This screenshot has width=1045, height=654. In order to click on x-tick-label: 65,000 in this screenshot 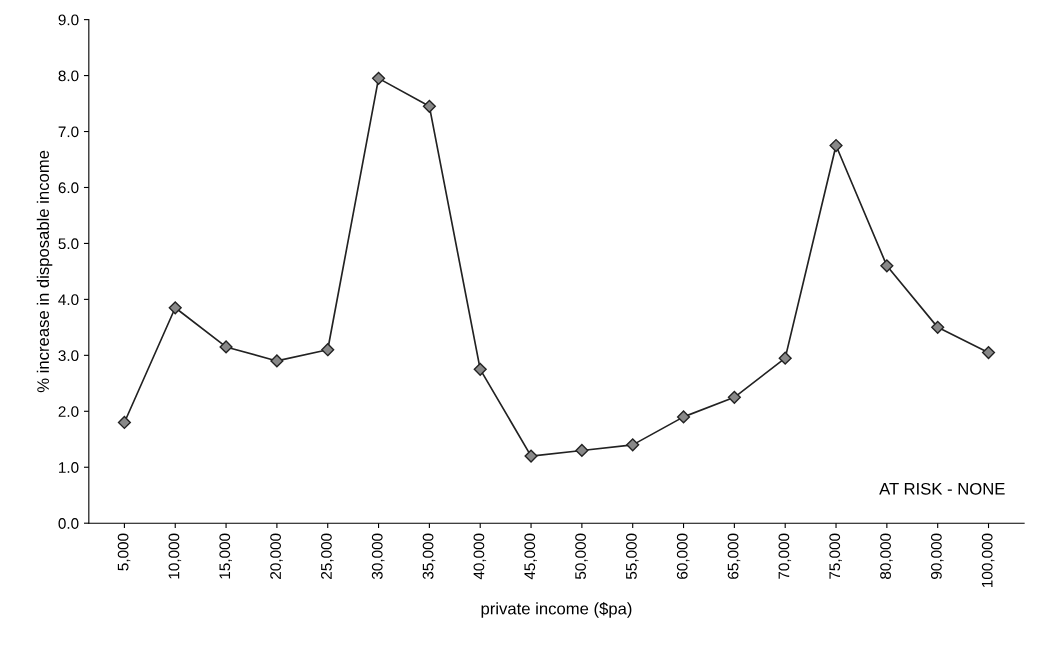, I will do `click(734, 556)`.